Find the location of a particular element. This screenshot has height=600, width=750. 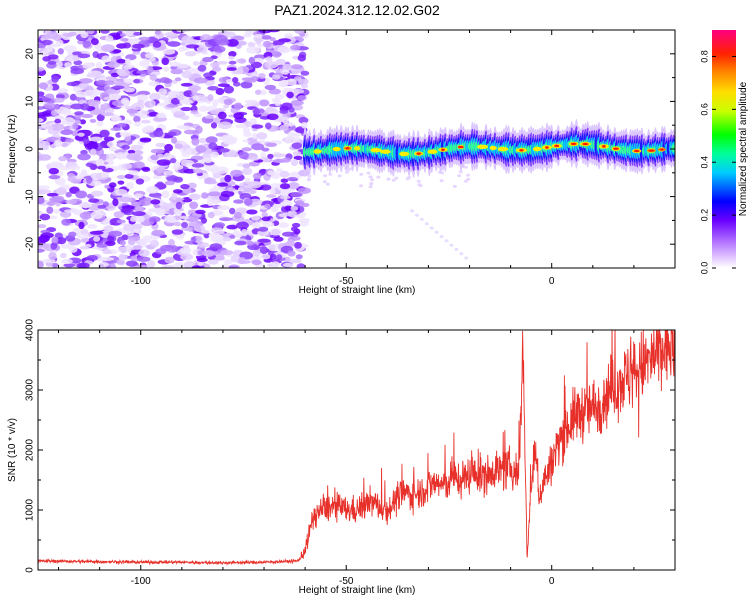

spectrogram-x-tick-label: 0 is located at coordinates (552, 281).